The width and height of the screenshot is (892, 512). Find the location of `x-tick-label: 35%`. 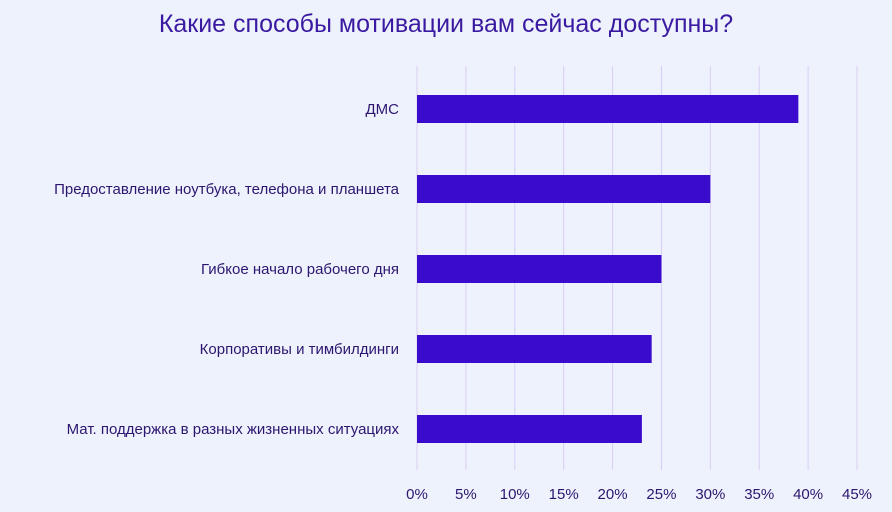

x-tick-label: 35% is located at coordinates (759, 494).